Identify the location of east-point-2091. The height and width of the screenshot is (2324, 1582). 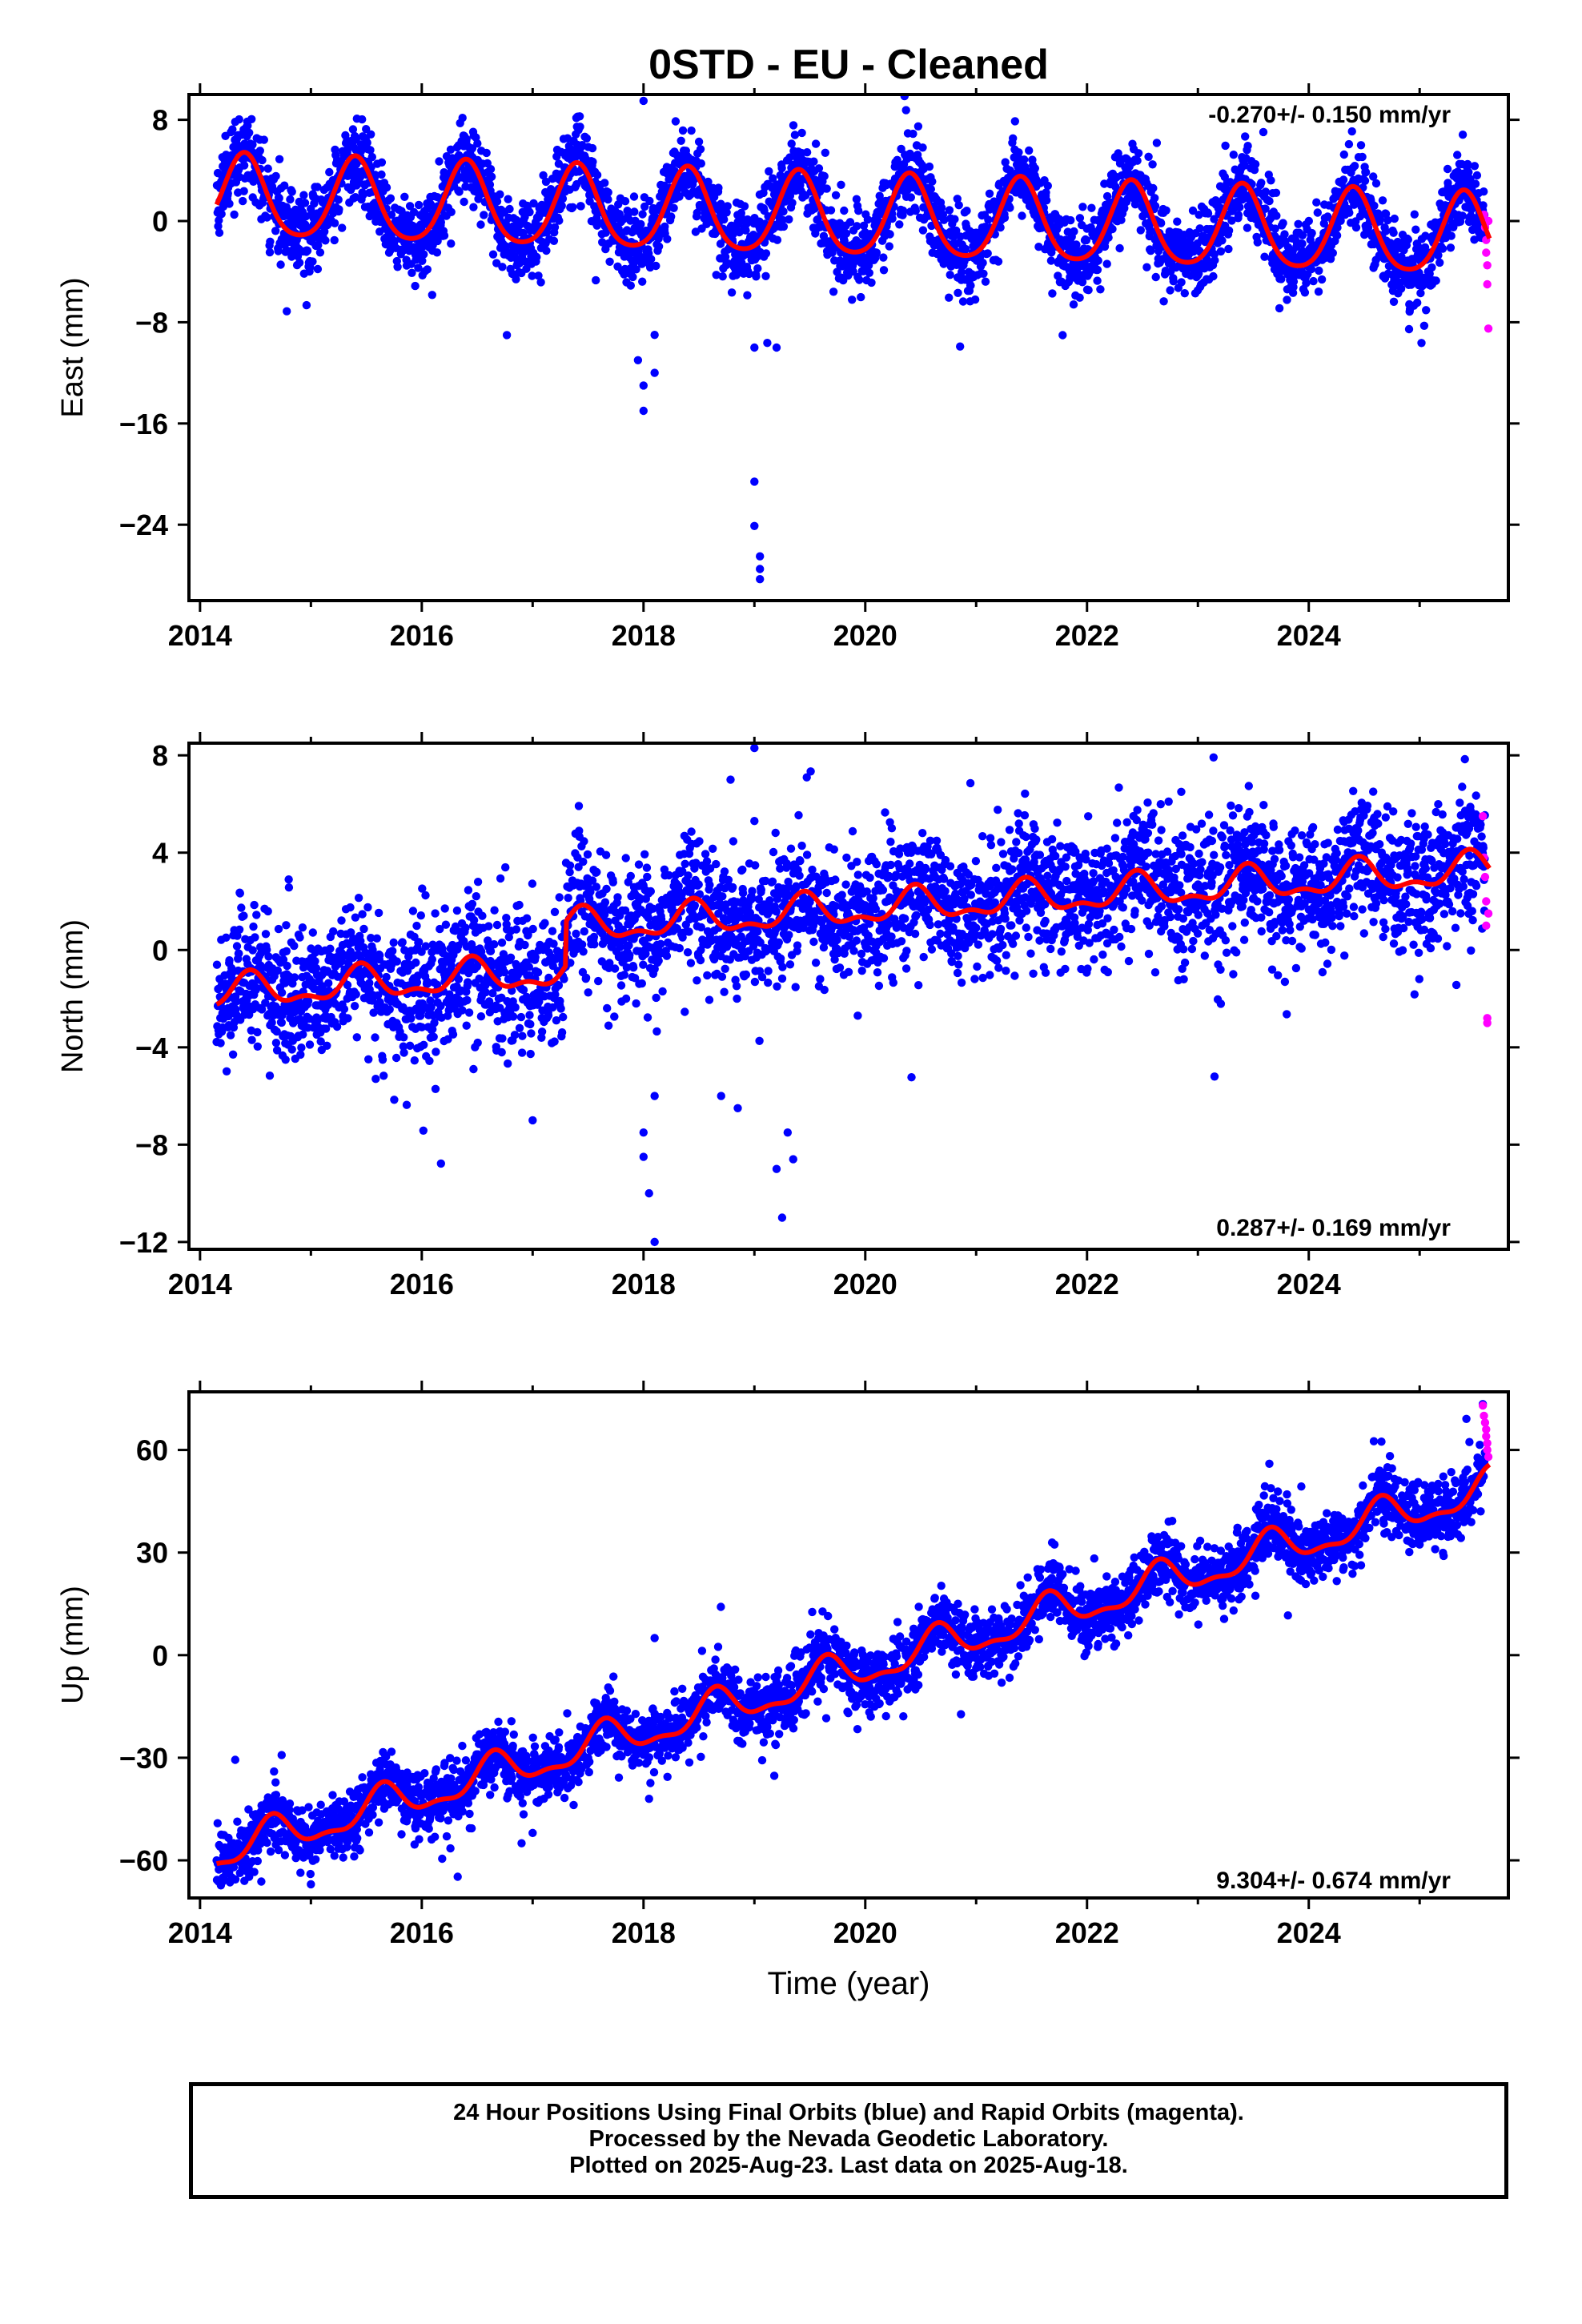
(931, 190).